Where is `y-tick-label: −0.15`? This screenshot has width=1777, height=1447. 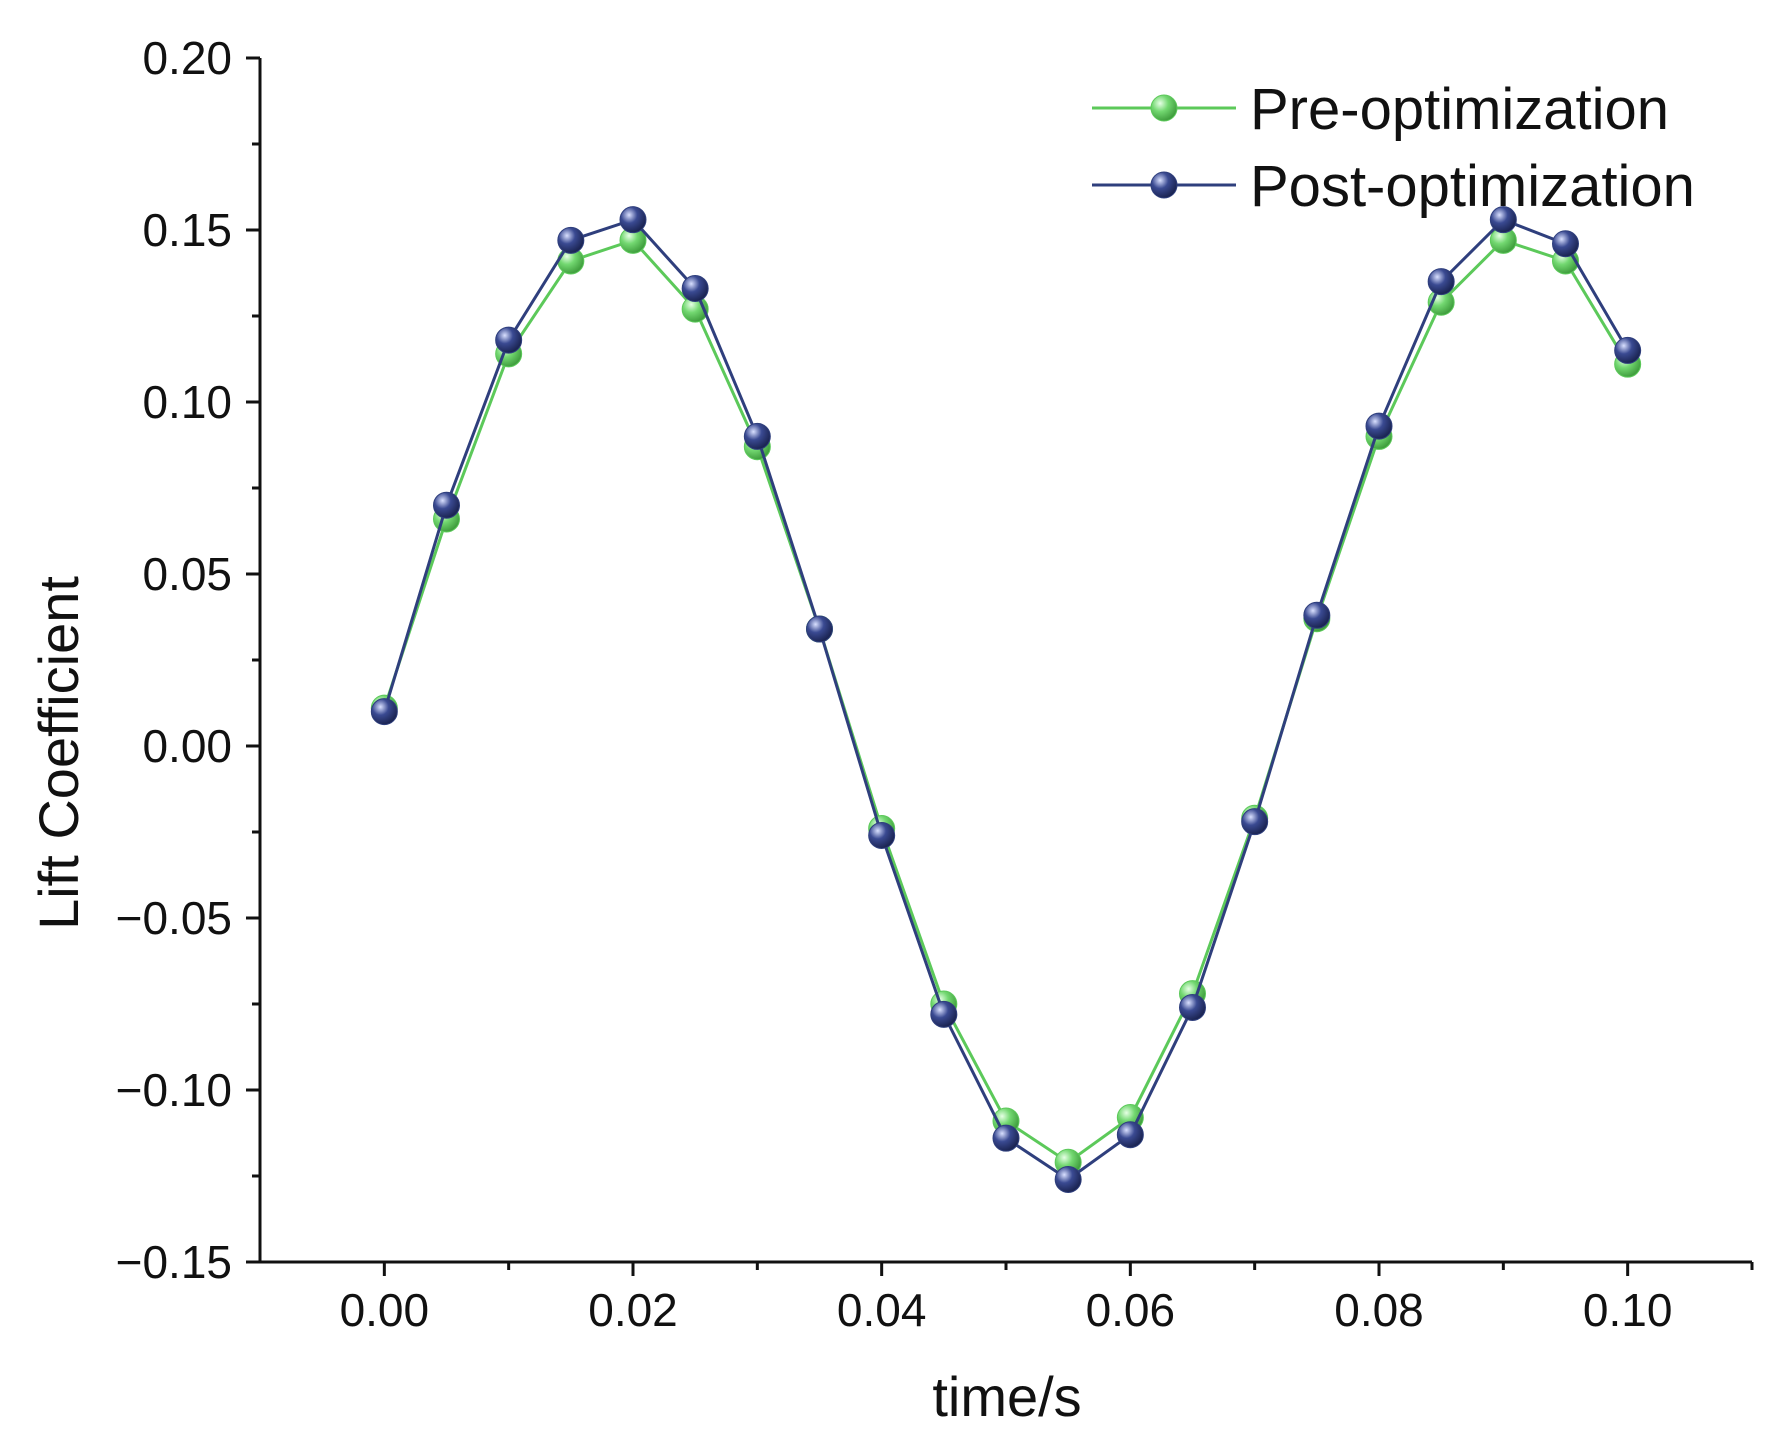 y-tick-label: −0.15 is located at coordinates (174, 1262).